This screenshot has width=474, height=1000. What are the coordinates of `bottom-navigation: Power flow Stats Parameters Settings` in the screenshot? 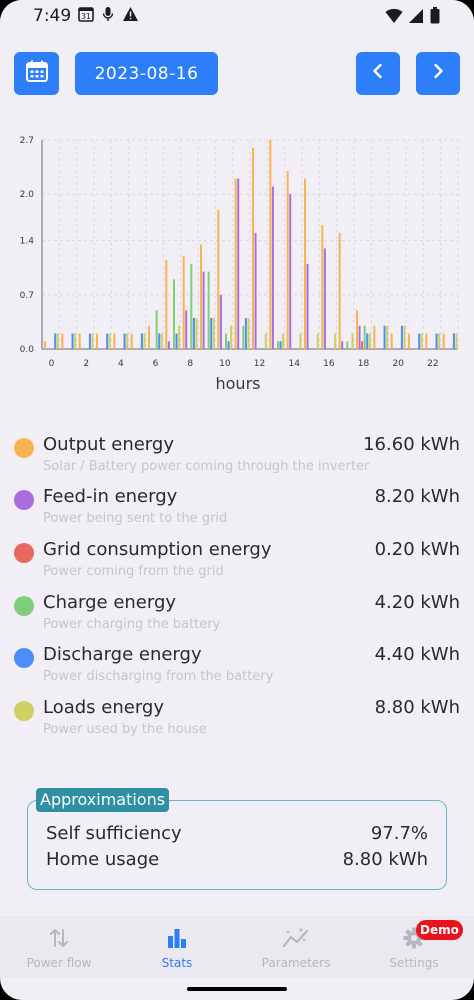 It's located at (237, 947).